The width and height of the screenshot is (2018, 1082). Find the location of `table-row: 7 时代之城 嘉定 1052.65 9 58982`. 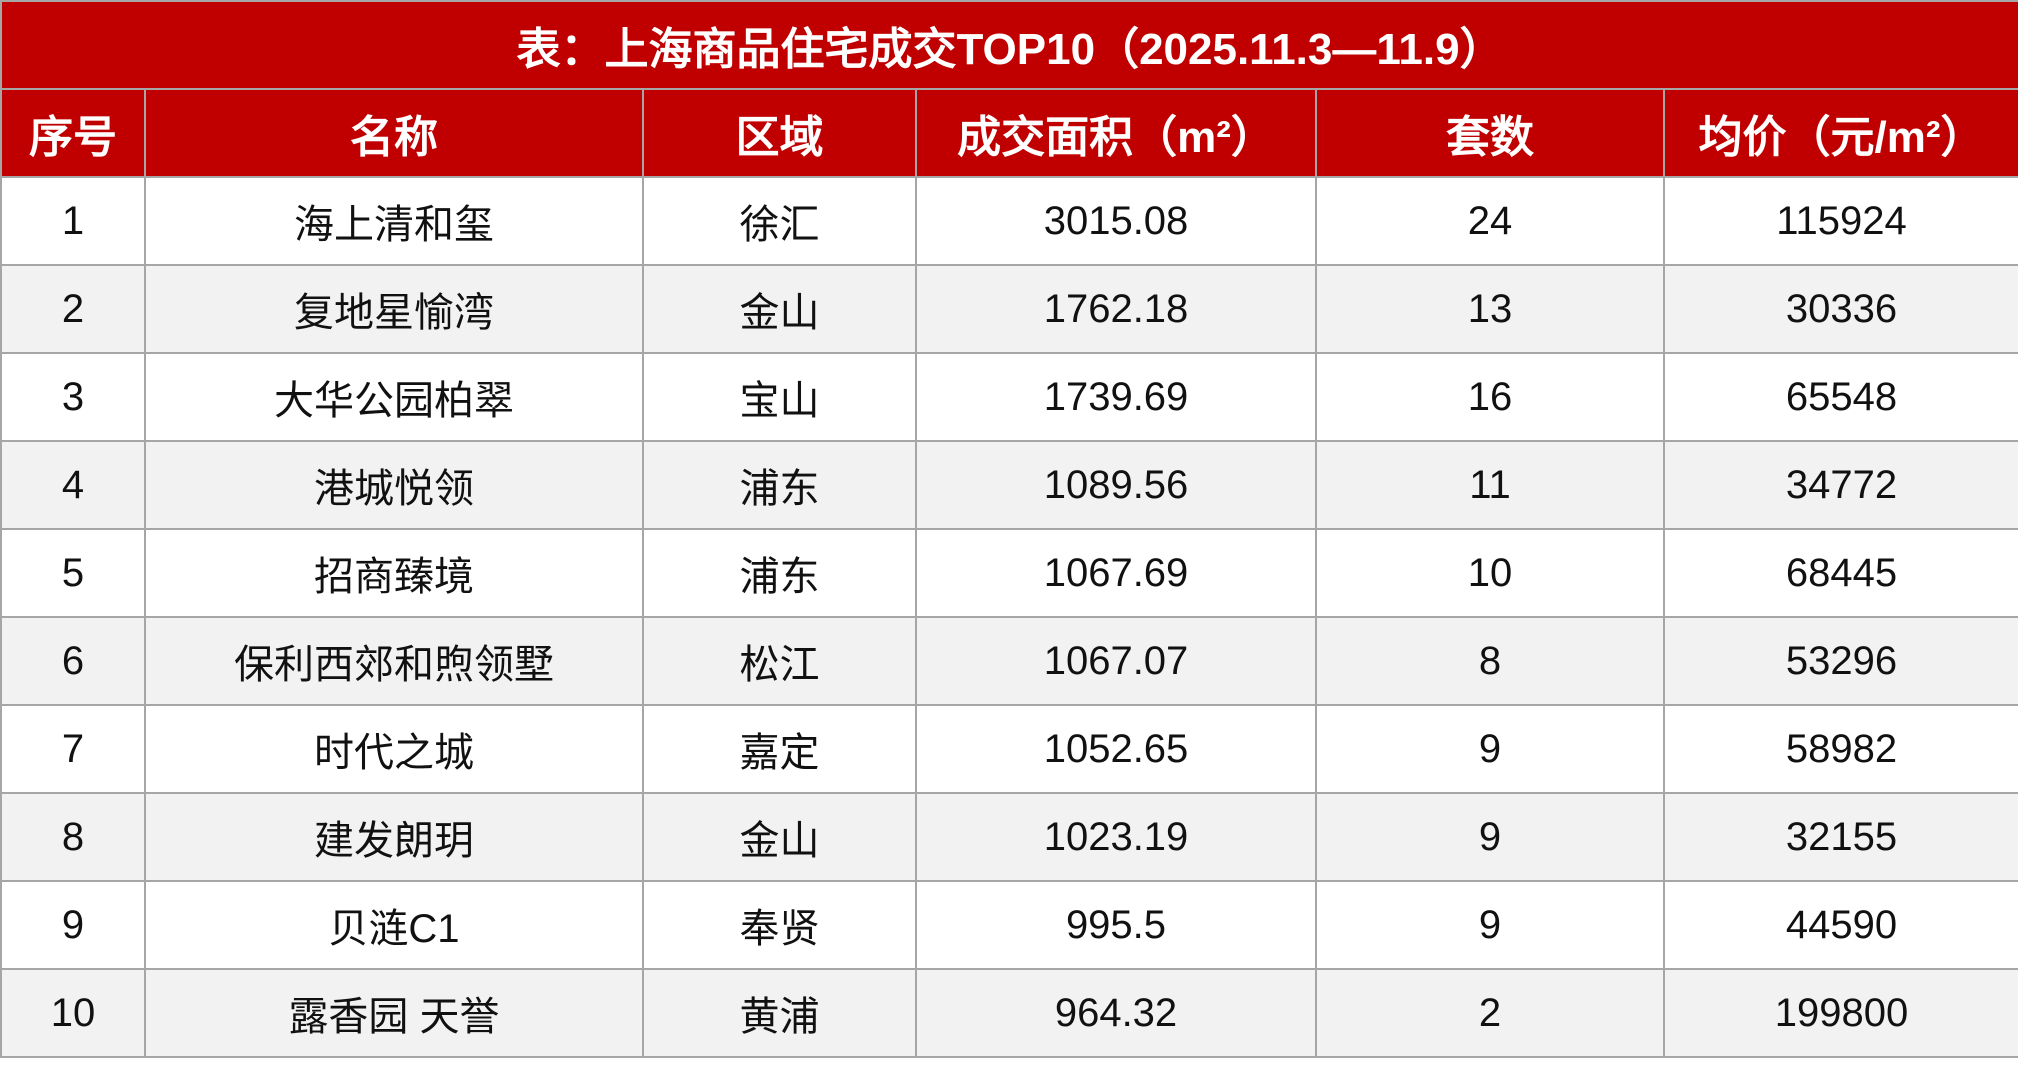

table-row: 7 时代之城 嘉定 1052.65 9 58982 is located at coordinates (1009, 749).